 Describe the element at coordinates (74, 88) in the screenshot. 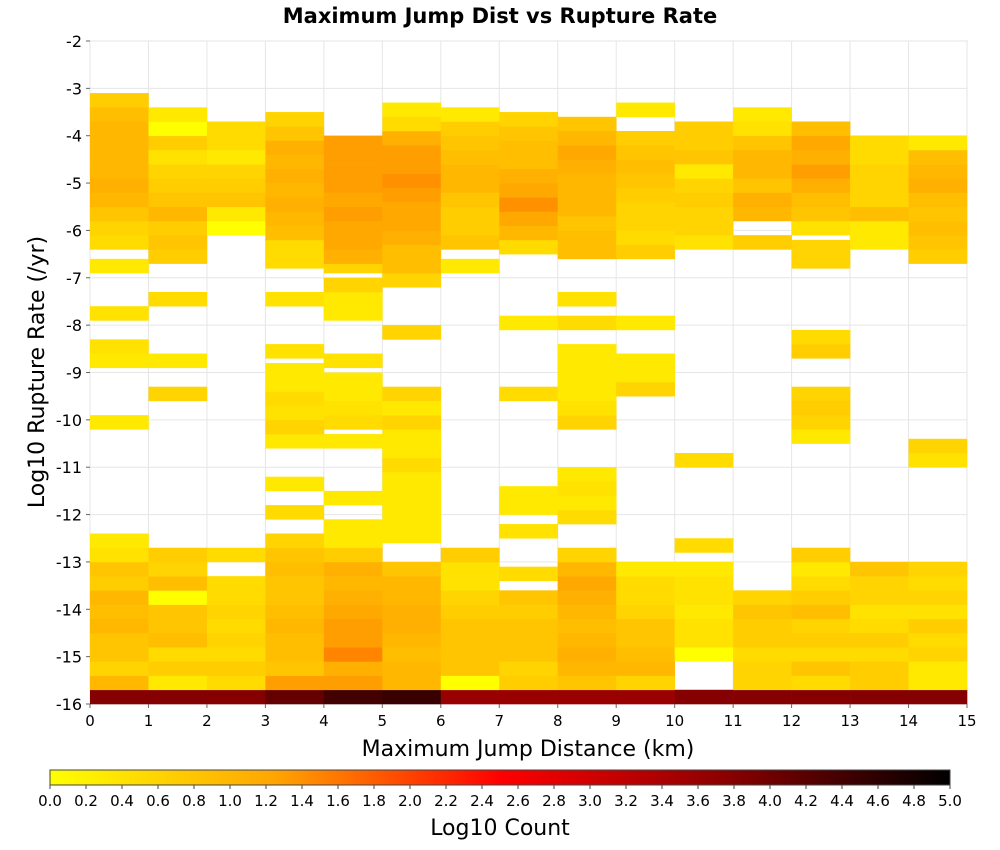

I see `y-tick-label: -3` at that location.